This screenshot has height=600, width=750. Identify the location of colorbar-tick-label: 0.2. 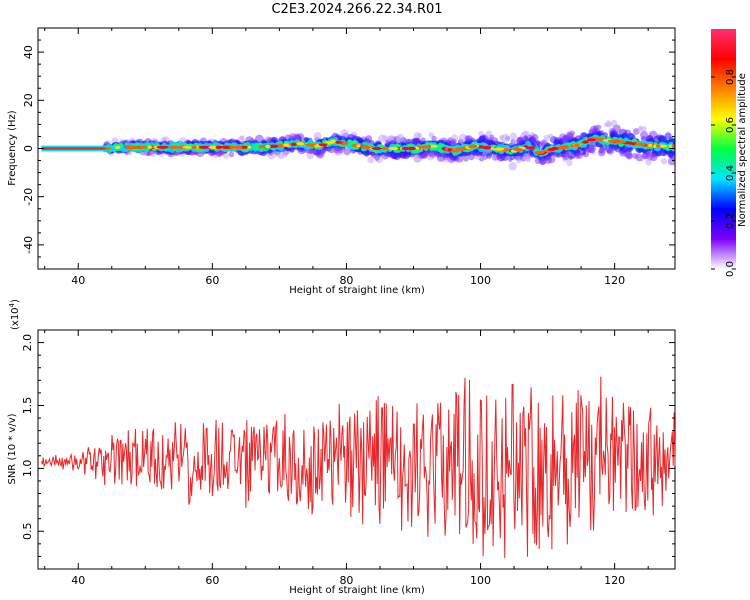
(730, 221).